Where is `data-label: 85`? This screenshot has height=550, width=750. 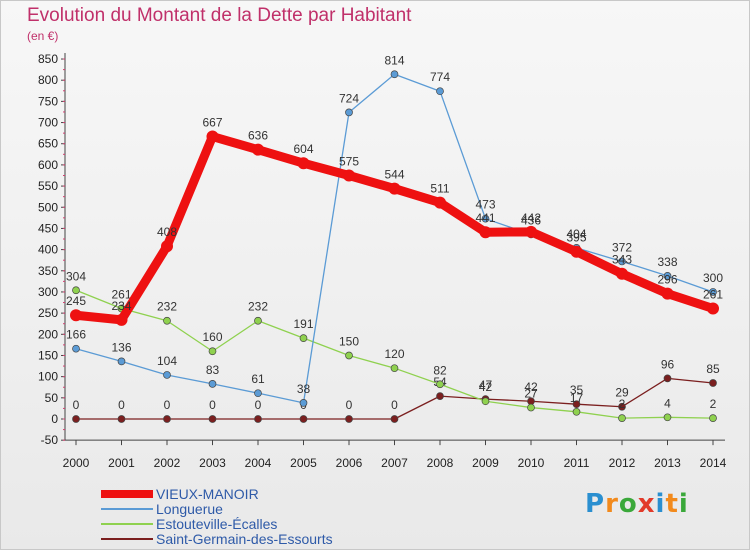
data-label: 85 is located at coordinates (713, 369).